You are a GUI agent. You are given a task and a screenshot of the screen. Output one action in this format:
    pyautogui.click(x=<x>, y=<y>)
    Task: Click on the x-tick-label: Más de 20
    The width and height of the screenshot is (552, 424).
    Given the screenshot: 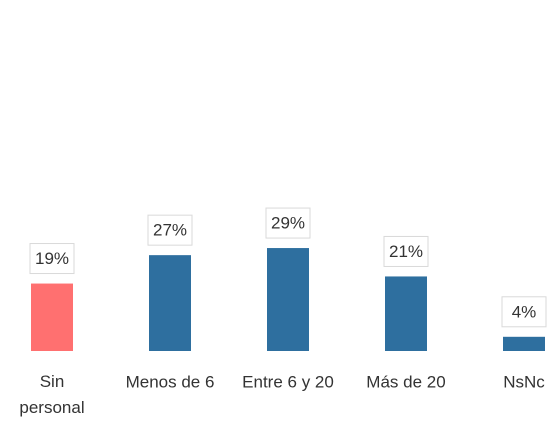 What is the action you would take?
    pyautogui.click(x=405, y=381)
    